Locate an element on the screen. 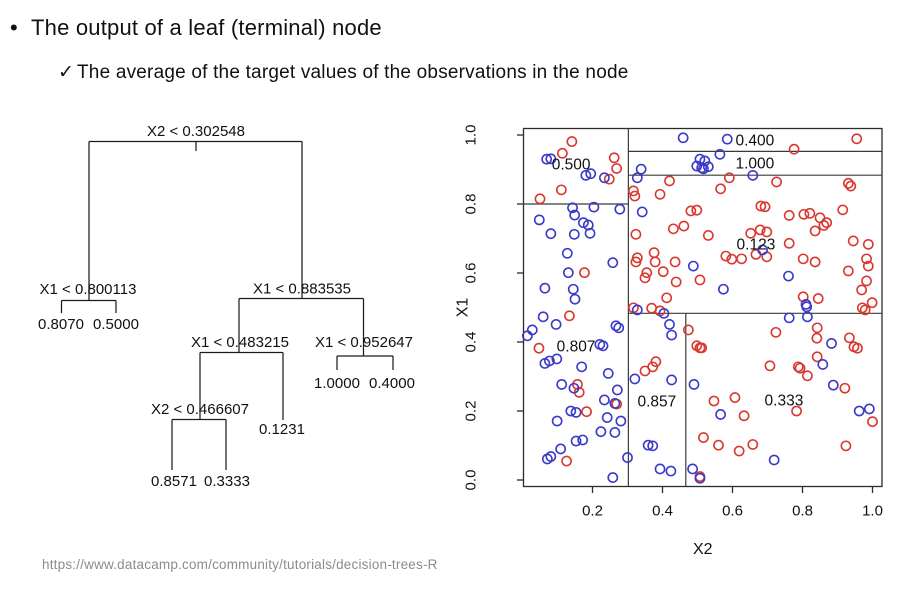 The image size is (912, 593). region-mean-label: 0.333 is located at coordinates (784, 400).